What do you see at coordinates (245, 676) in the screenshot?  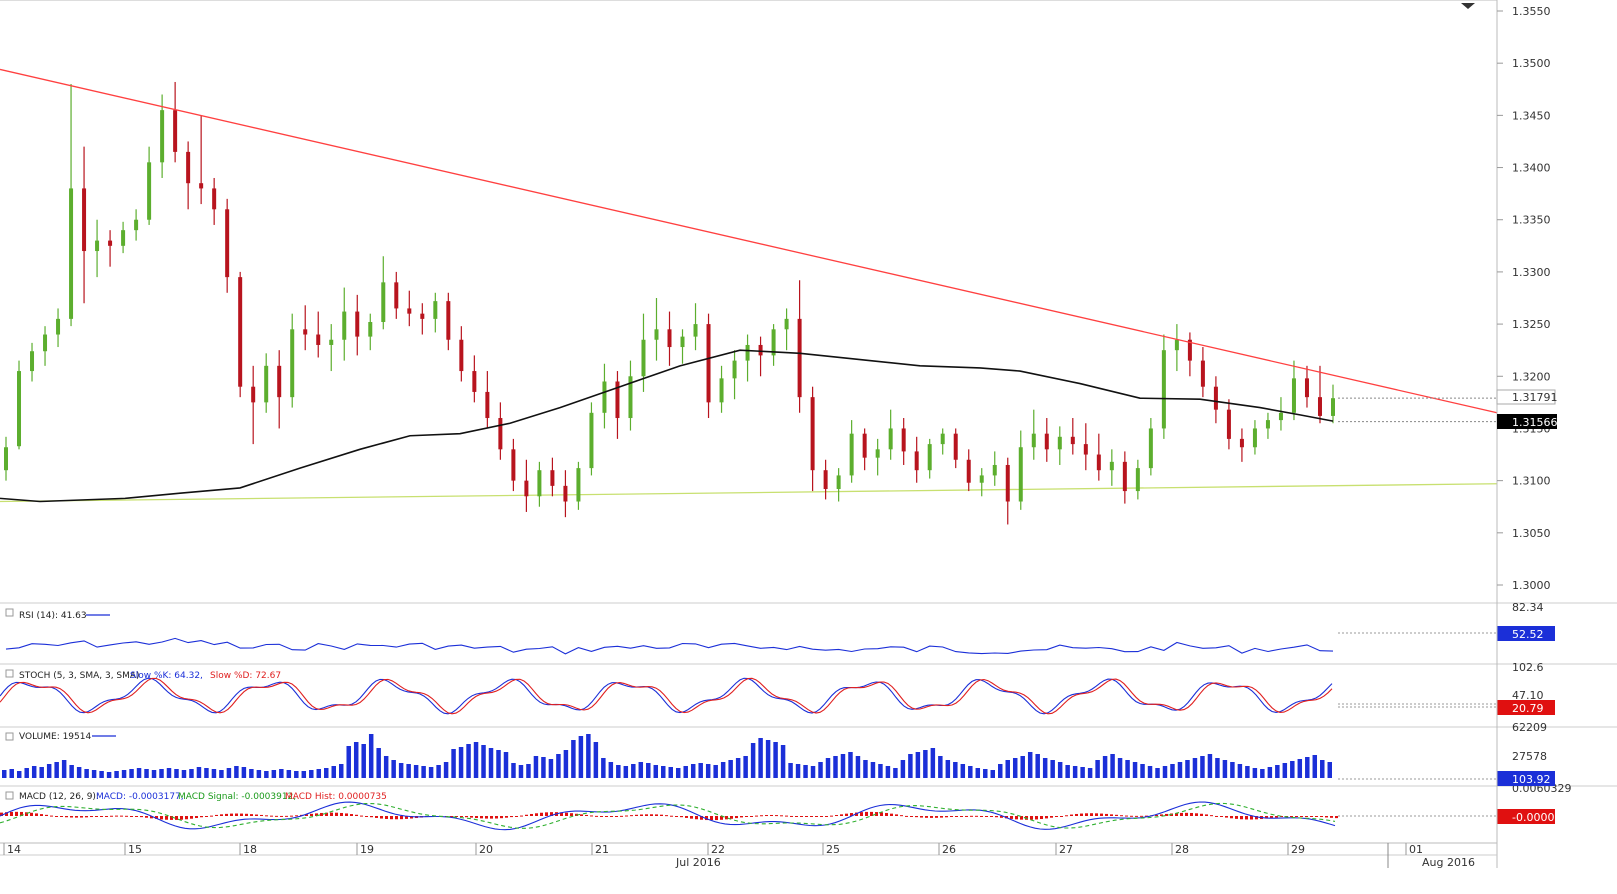 I see `stoch-d-label: Slow %D: 72.67` at bounding box center [245, 676].